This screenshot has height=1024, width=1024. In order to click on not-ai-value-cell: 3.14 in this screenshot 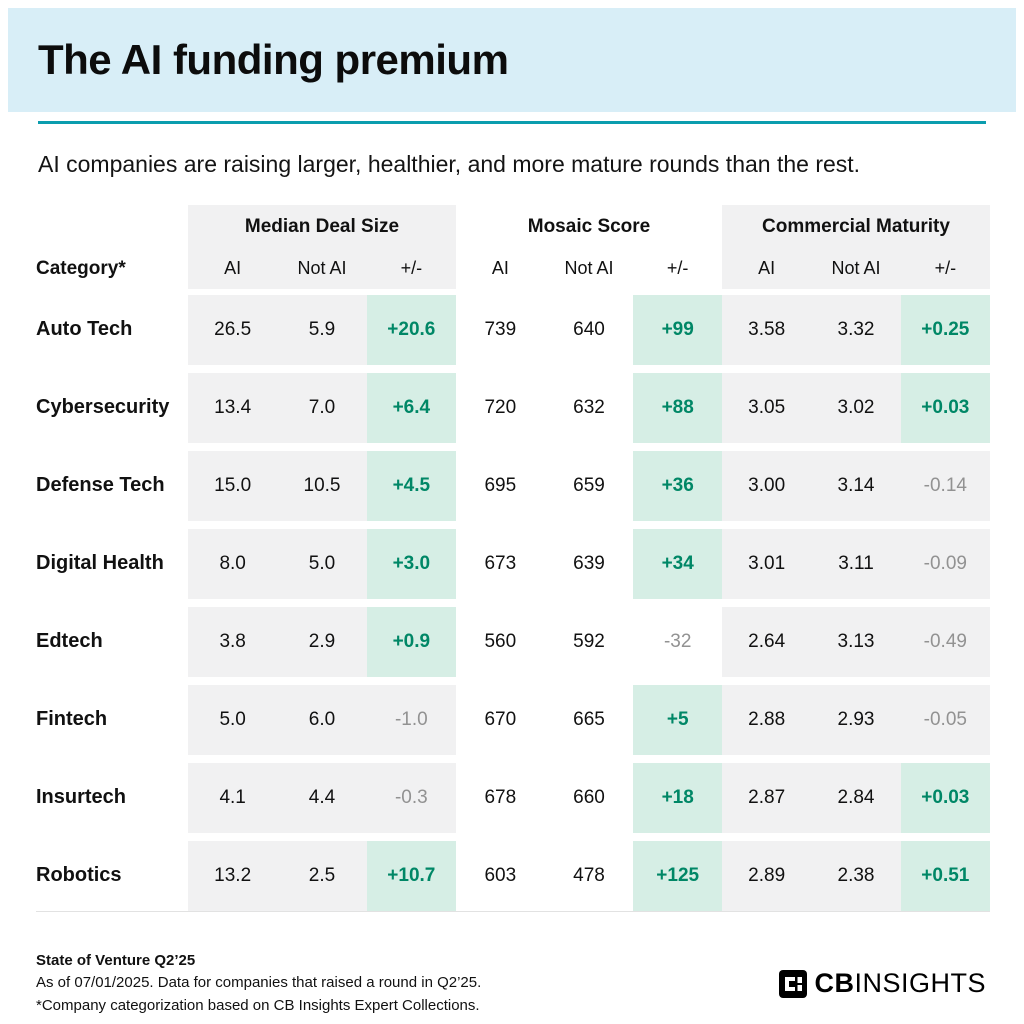, I will do `click(856, 485)`.